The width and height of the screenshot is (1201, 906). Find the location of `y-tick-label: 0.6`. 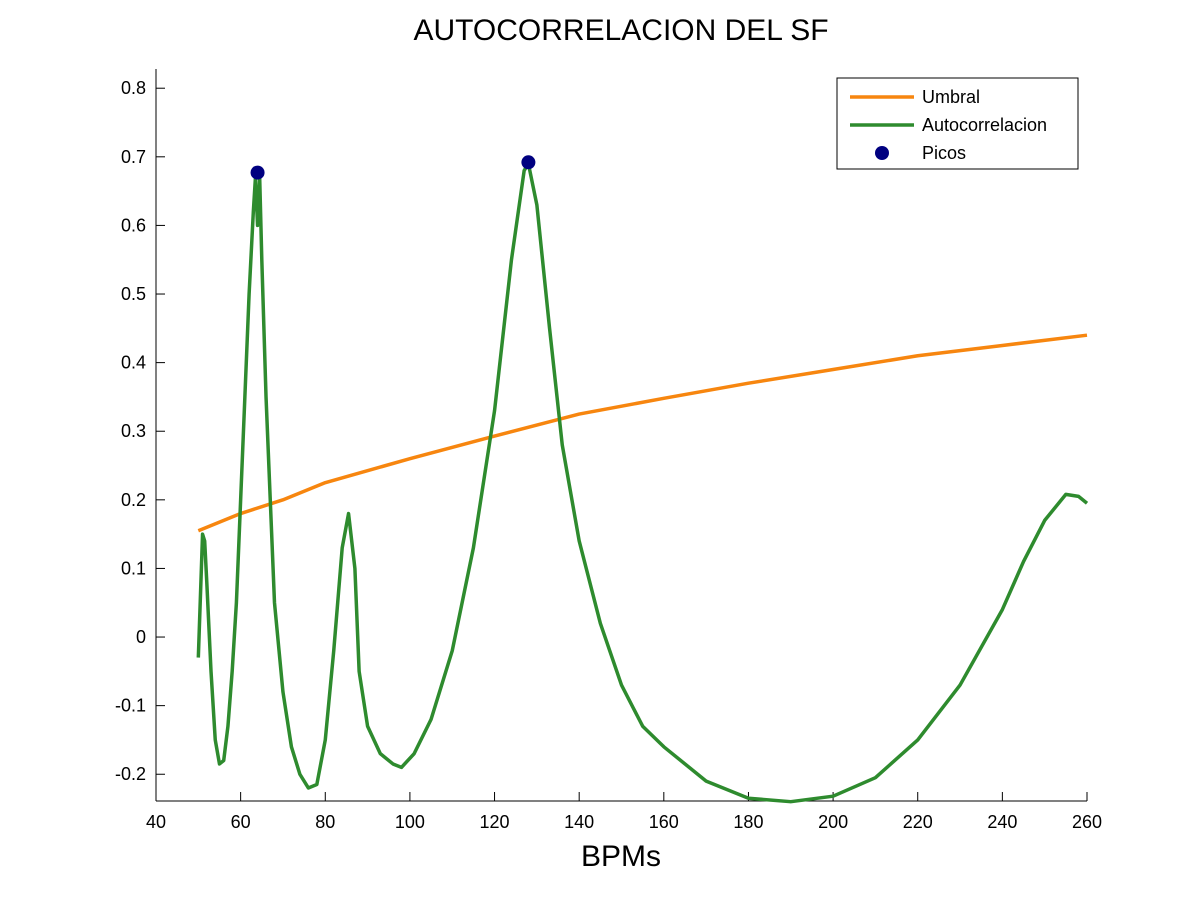

y-tick-label: 0.6 is located at coordinates (133, 225).